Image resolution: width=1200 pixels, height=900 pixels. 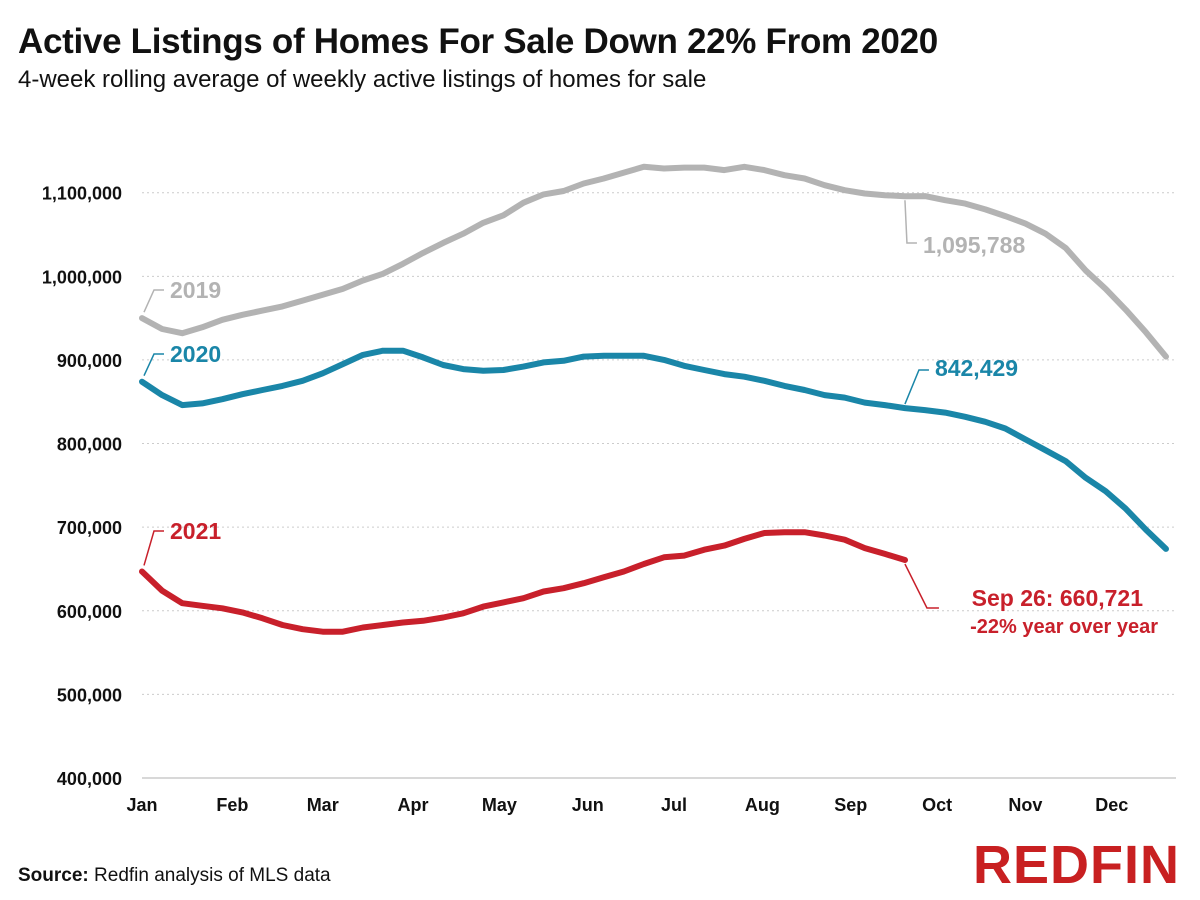 I want to click on x-tick-label: Aug, so click(x=762, y=805).